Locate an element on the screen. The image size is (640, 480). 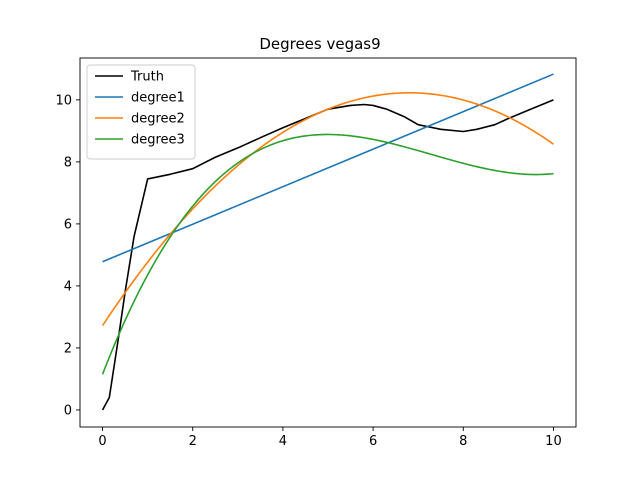
y-tick-label: 4 is located at coordinates (68, 286).